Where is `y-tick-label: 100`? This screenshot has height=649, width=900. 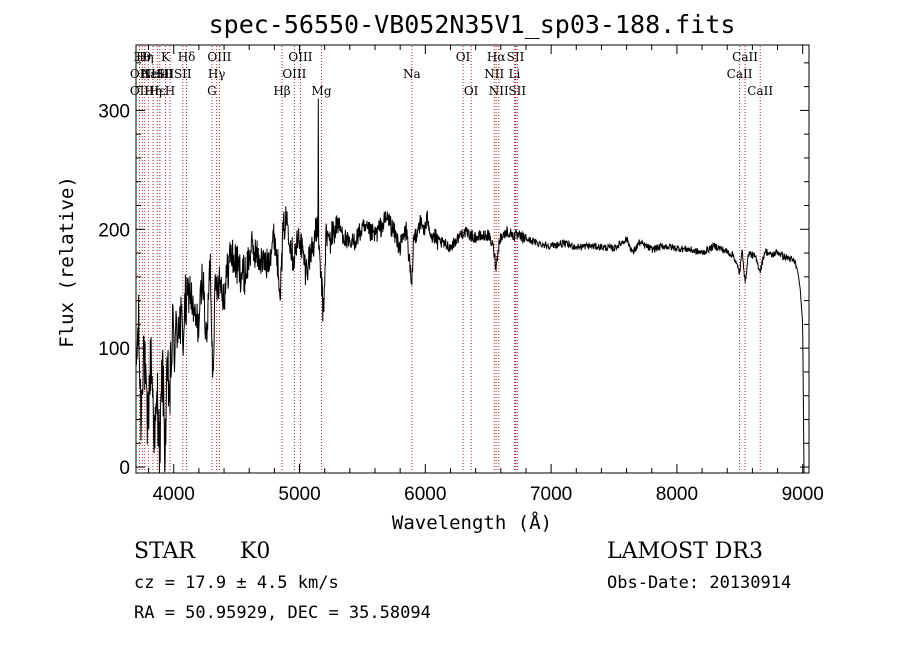
y-tick-label: 100 is located at coordinates (114, 349).